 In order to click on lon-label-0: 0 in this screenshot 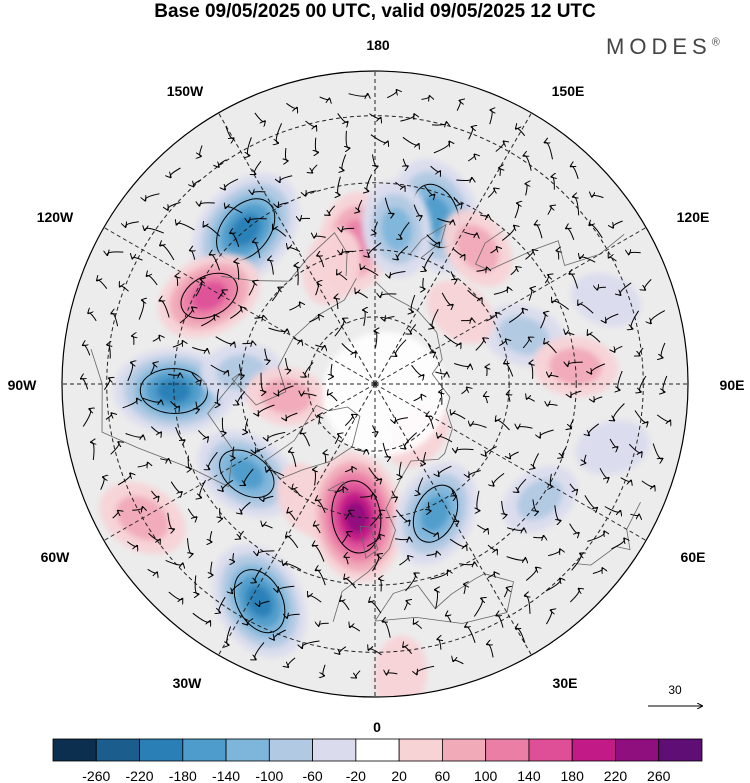, I will do `click(377, 727)`.